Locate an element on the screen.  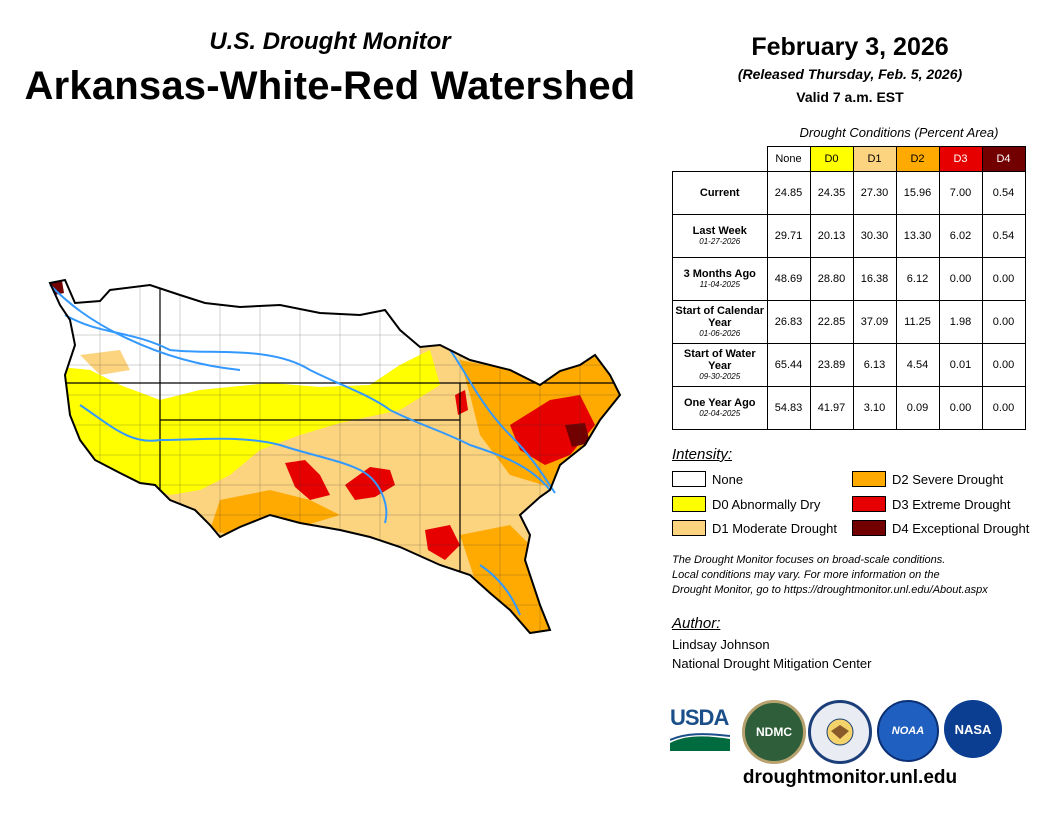
table-cell: 13.30 is located at coordinates (917, 236).